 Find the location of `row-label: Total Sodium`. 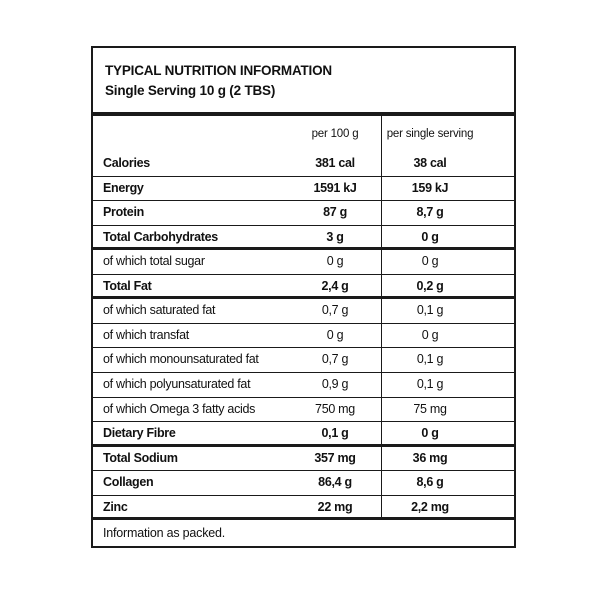

row-label: Total Sodium is located at coordinates (140, 457).